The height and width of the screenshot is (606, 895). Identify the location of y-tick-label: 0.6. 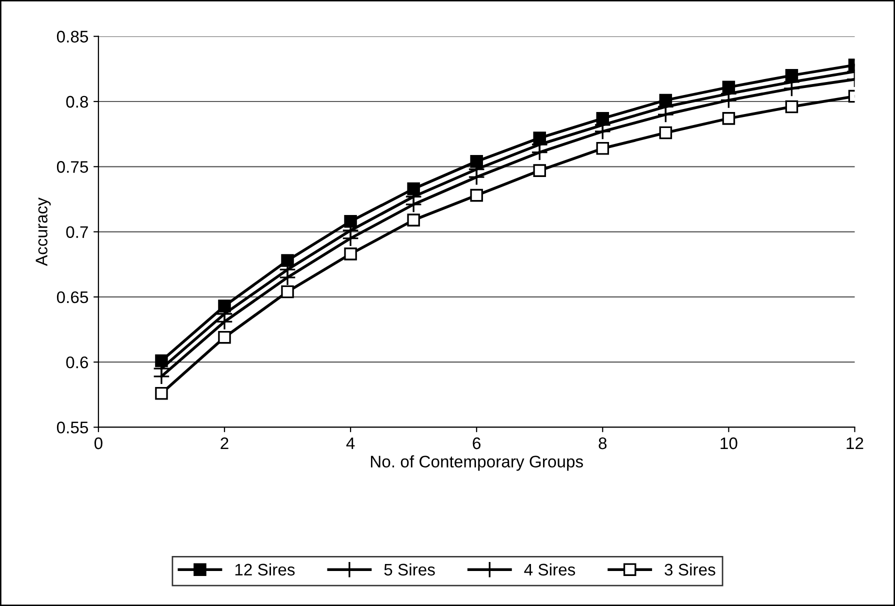
(77, 362).